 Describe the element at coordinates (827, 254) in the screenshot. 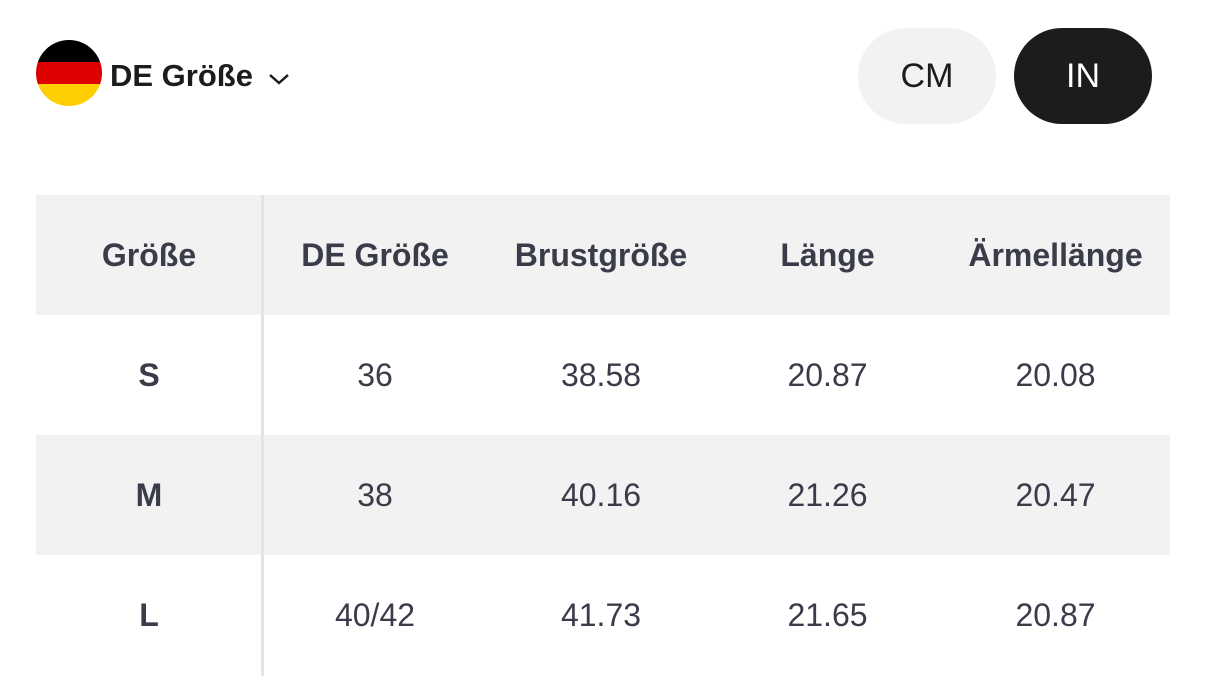

I see `column-header: Länge` at that location.